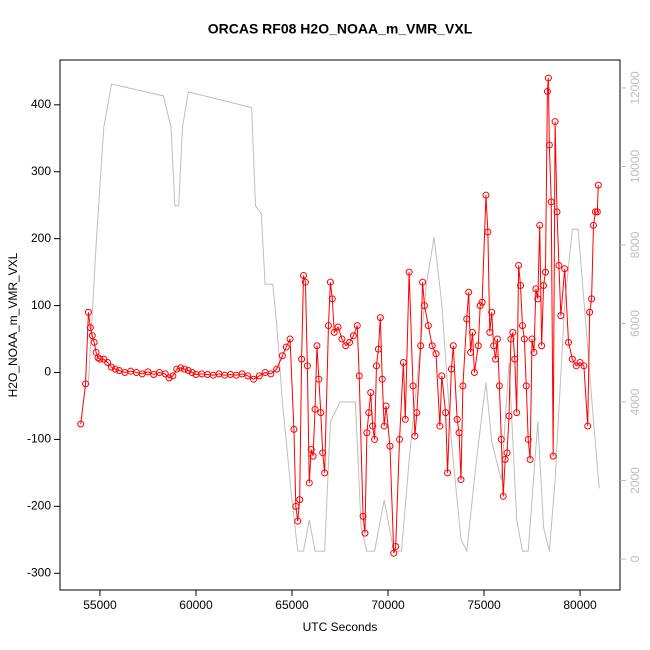  Describe the element at coordinates (41, 104) in the screenshot. I see `y-tick-label: 400` at that location.